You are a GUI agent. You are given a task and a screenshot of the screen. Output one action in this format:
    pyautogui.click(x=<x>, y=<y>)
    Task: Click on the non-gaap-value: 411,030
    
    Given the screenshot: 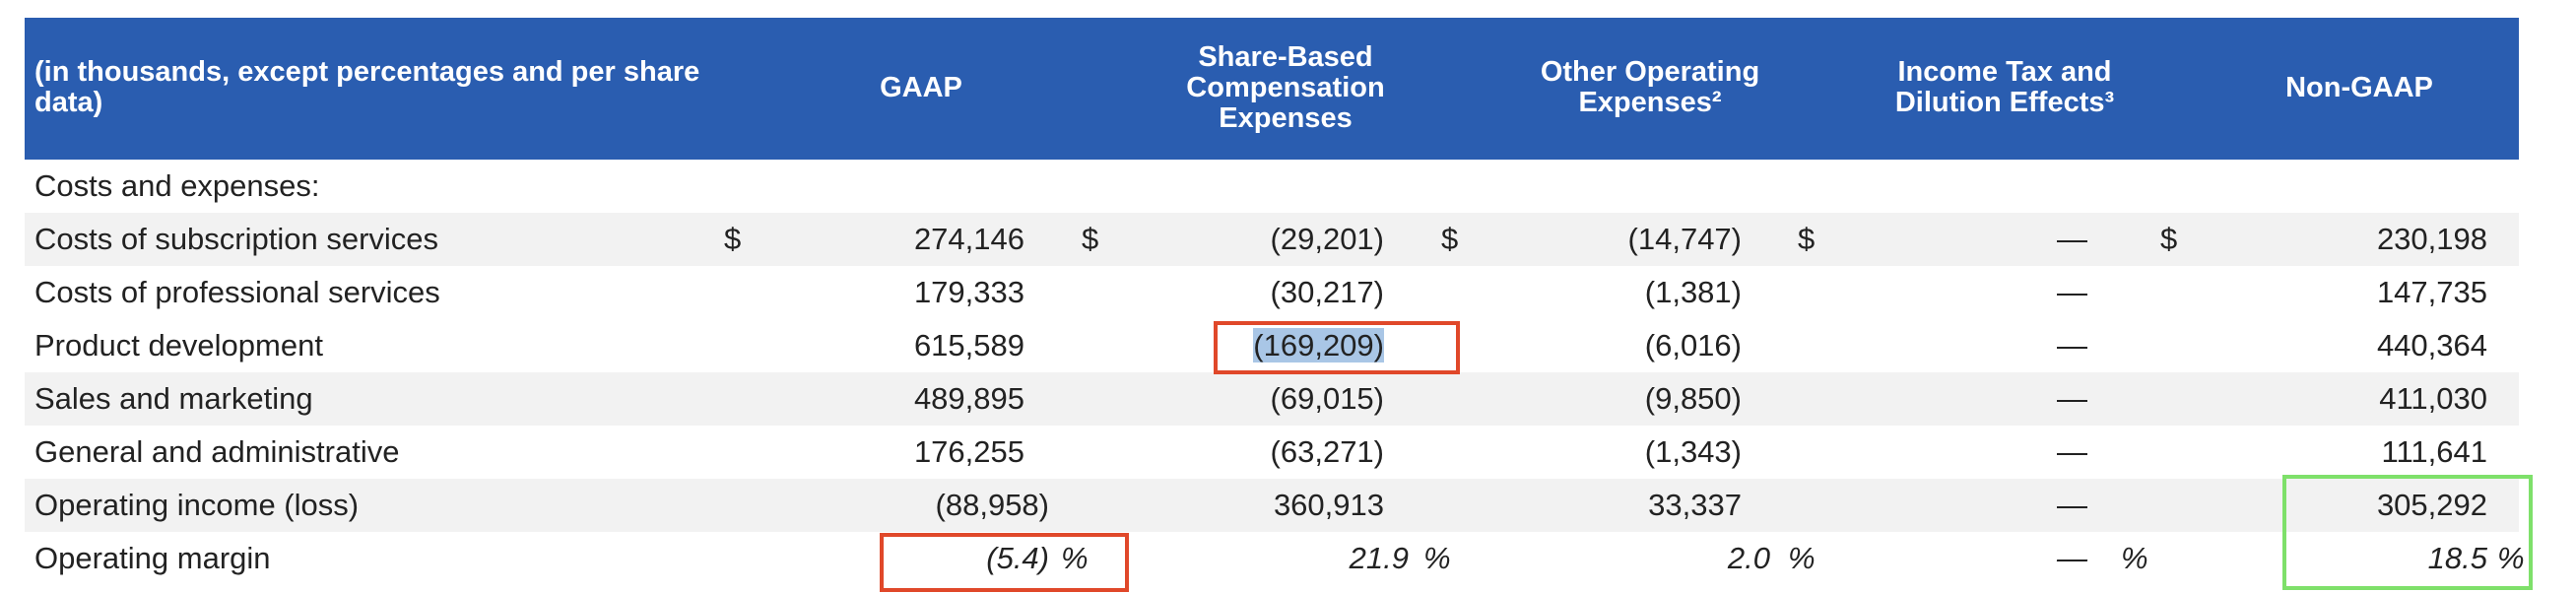 What is the action you would take?
    pyautogui.click(x=2433, y=398)
    